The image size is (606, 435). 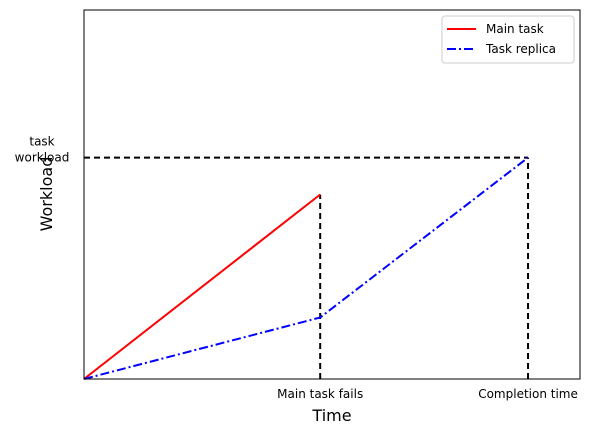 I want to click on x-tick-label-1: Completion time, so click(x=528, y=394).